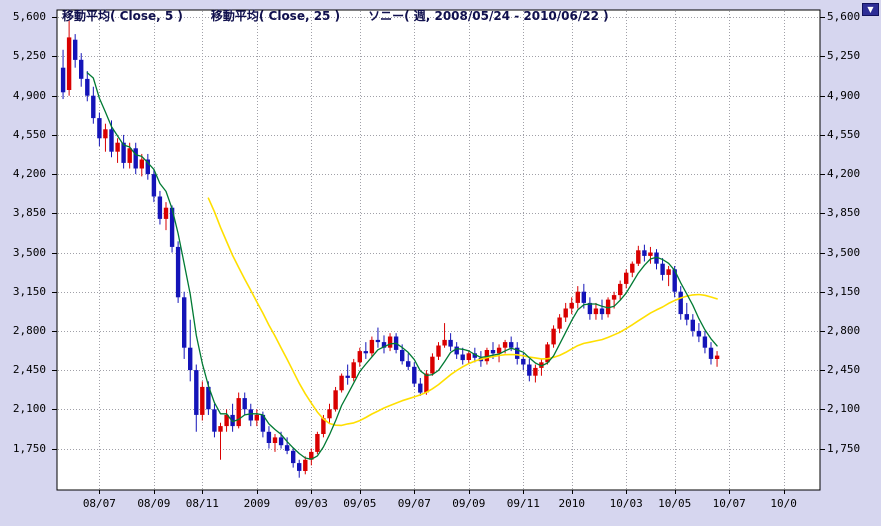 The image size is (881, 526). What do you see at coordinates (488, 16) in the screenshot?
I see `legend-series-label: ソニー( 週, 2008/05/24 - 2010/06/22 )` at bounding box center [488, 16].